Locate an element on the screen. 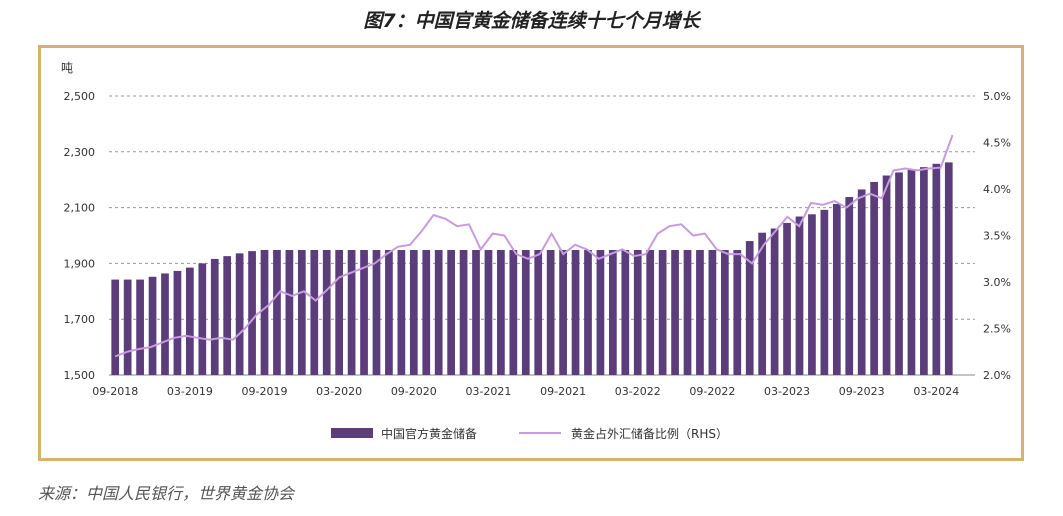 This screenshot has height=516, width=1063. legend-bar-swatch is located at coordinates (352, 433).